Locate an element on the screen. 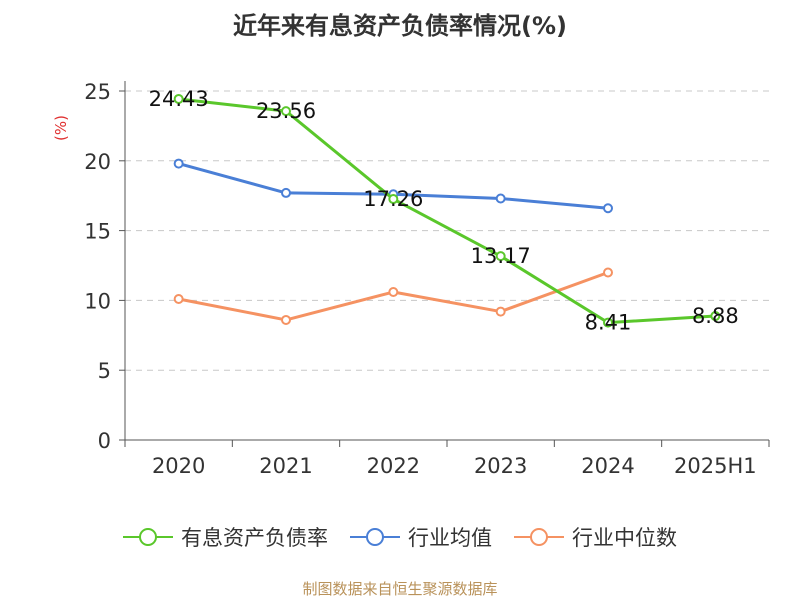 Image resolution: width=800 pixels, height=600 pixels. legend: 有息资产负债率 行业均值 行业中位数 is located at coordinates (400, 537).